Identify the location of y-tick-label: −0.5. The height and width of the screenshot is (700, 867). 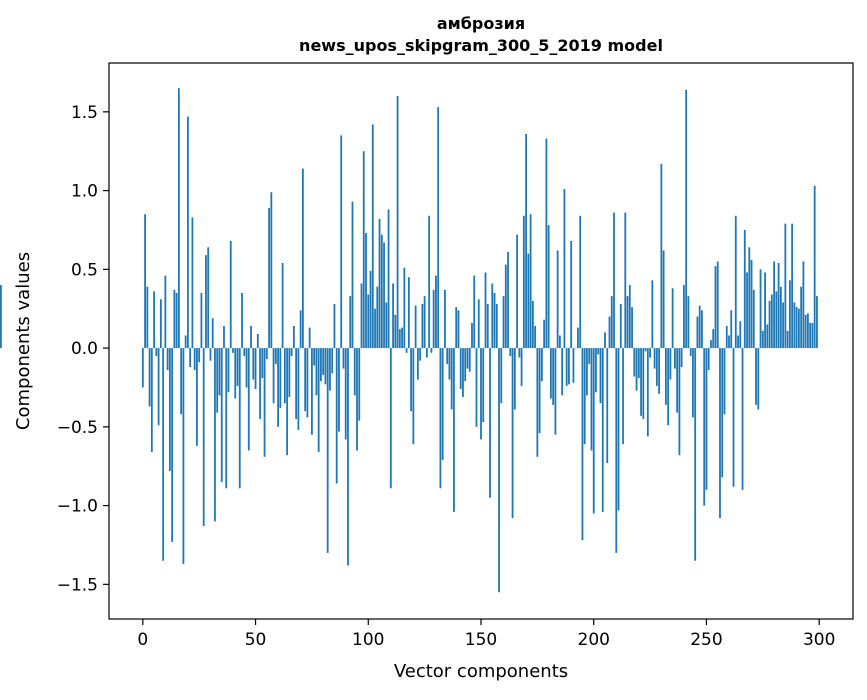
(77, 428).